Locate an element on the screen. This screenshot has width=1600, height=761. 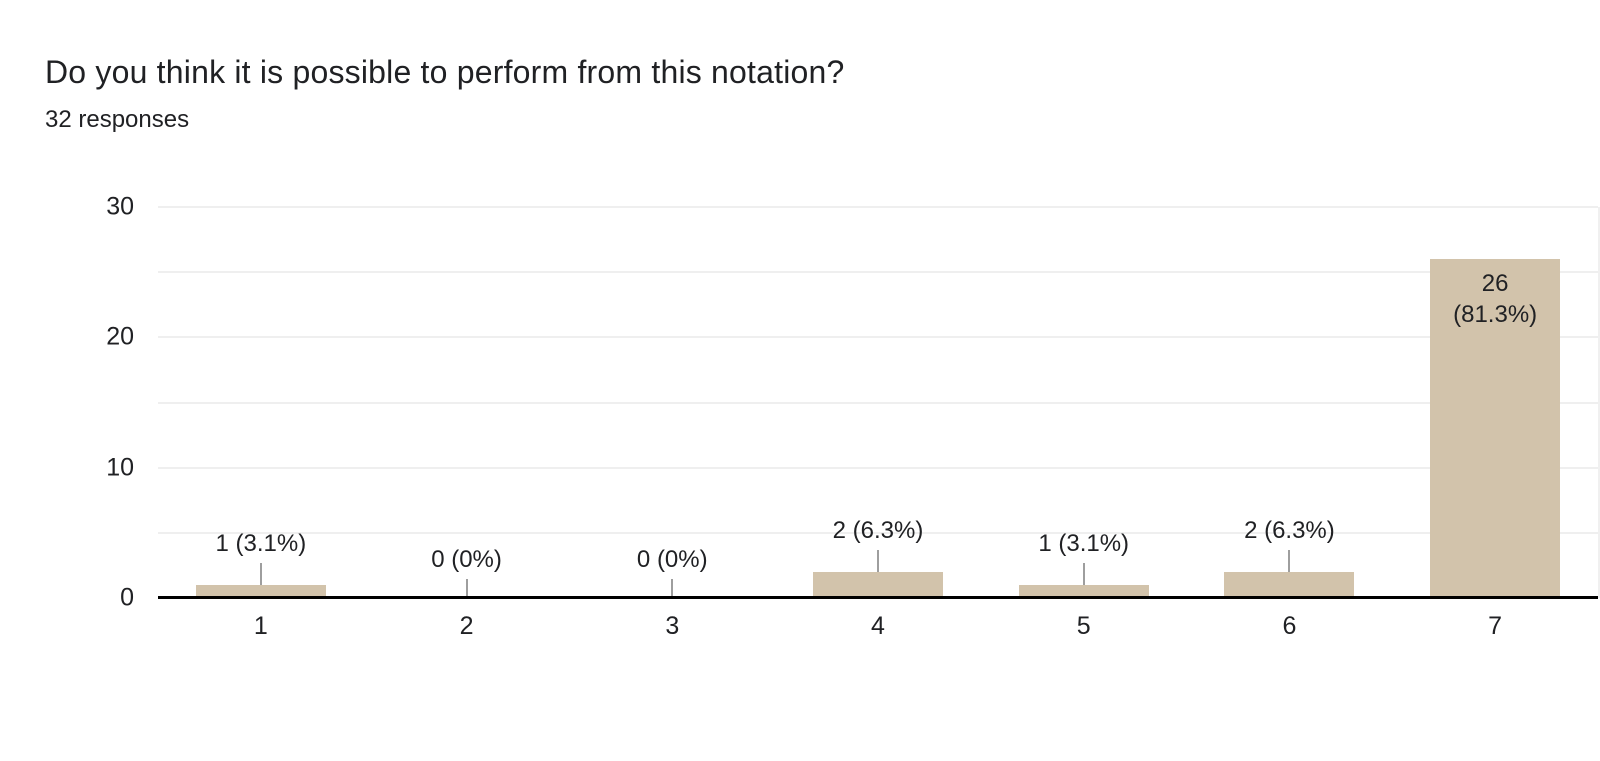
x-tick-label: 4 is located at coordinates (878, 626).